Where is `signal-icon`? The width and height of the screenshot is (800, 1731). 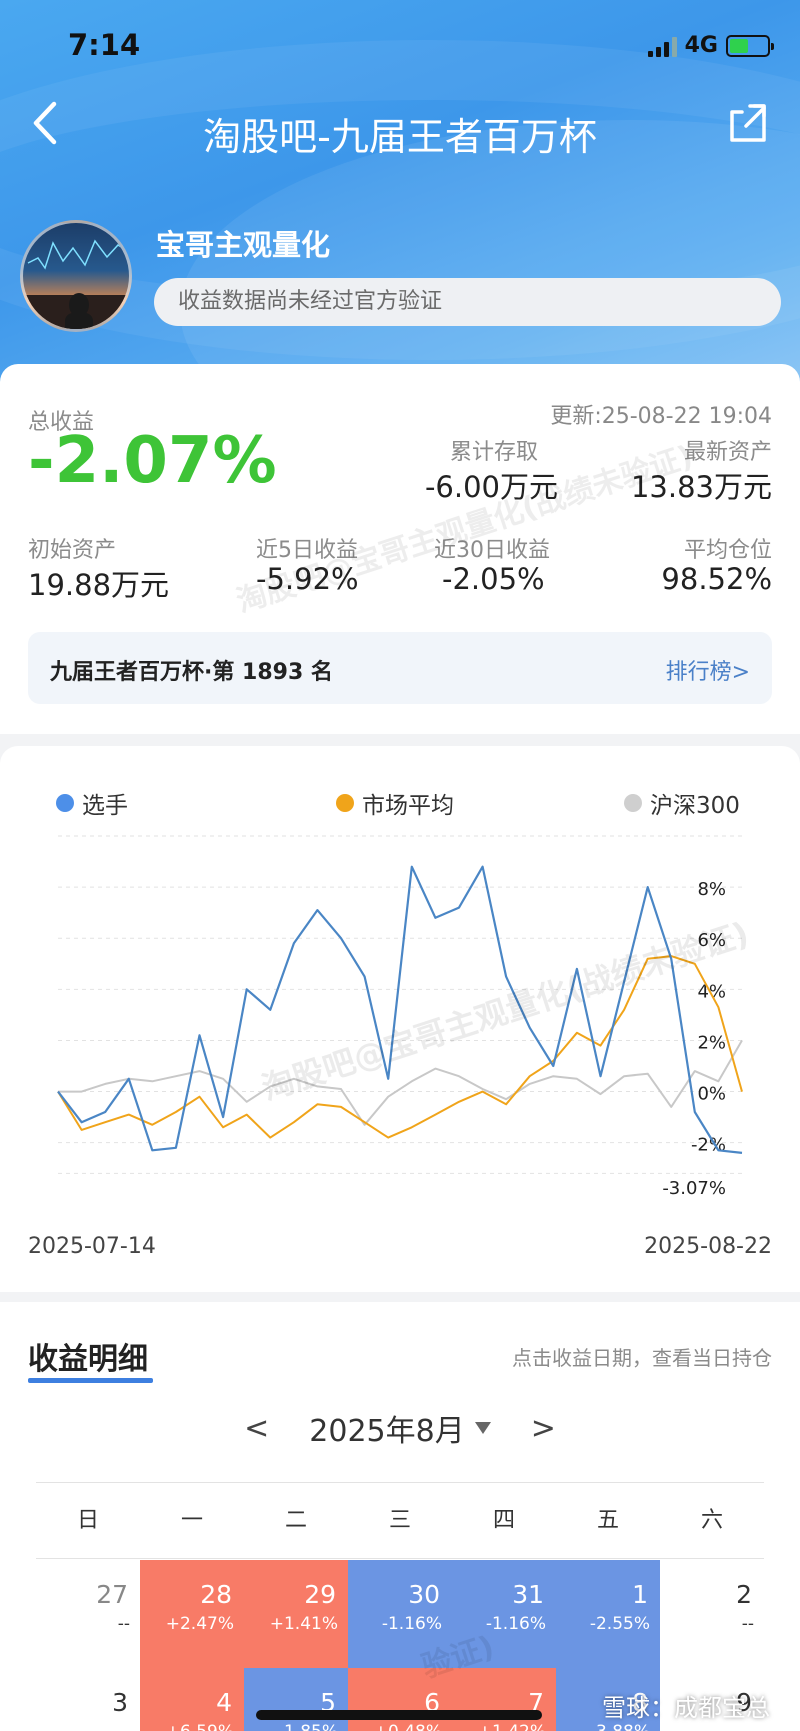 signal-icon is located at coordinates (662, 46).